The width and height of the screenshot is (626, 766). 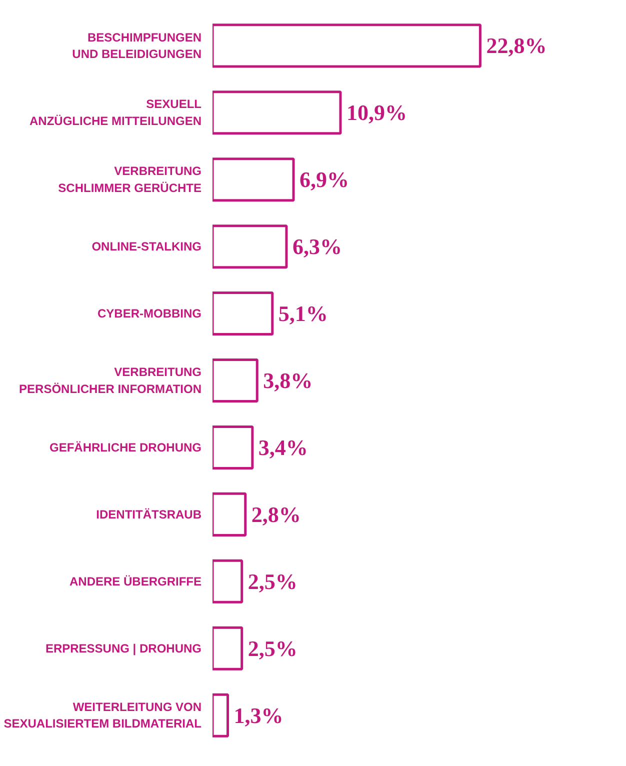 What do you see at coordinates (259, 715) in the screenshot?
I see `data-label: 1,3%` at bounding box center [259, 715].